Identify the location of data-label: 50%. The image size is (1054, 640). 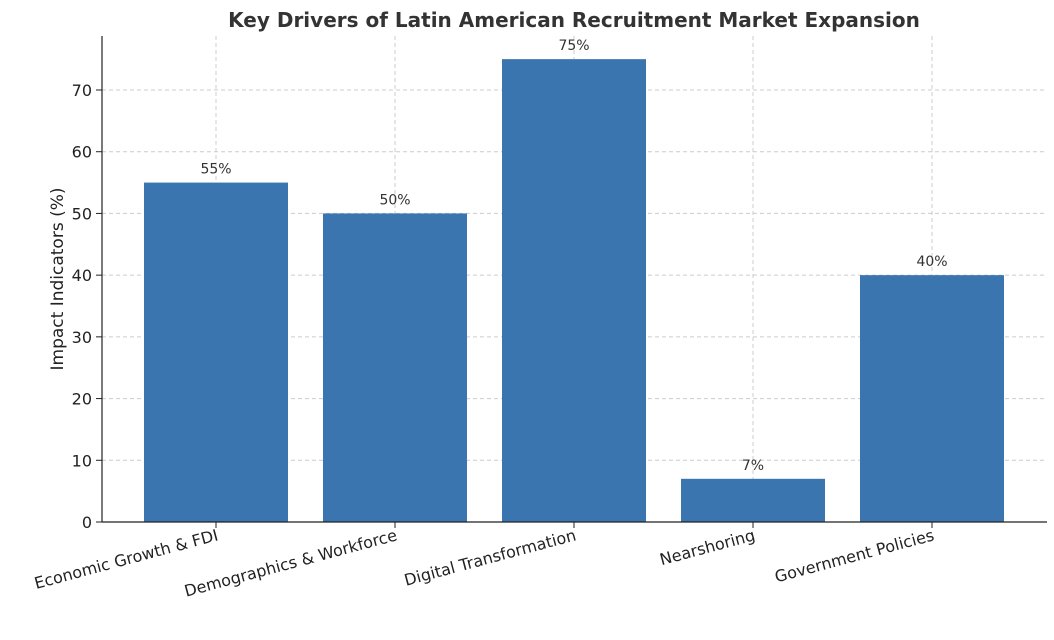
(394, 200).